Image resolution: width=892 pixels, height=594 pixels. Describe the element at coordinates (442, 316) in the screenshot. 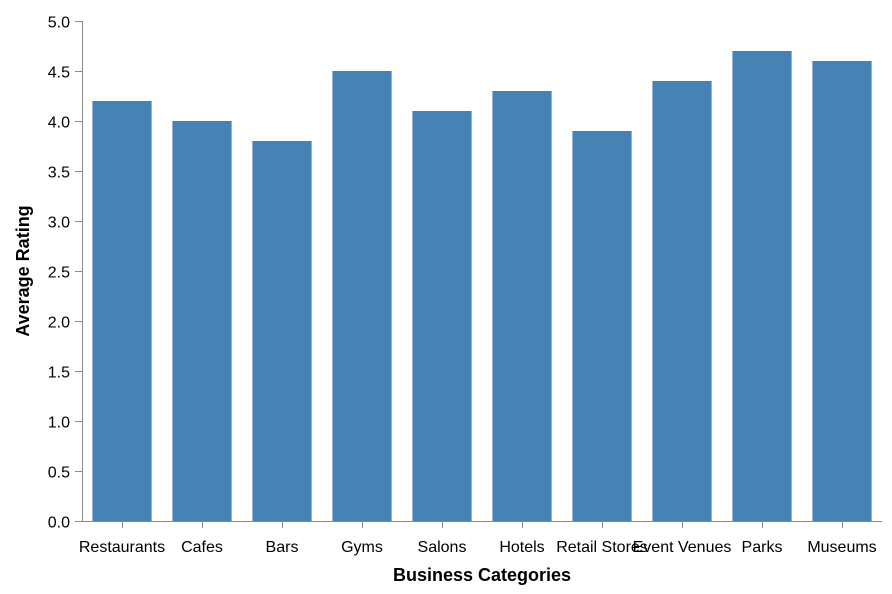

I see `bar-salons` at that location.